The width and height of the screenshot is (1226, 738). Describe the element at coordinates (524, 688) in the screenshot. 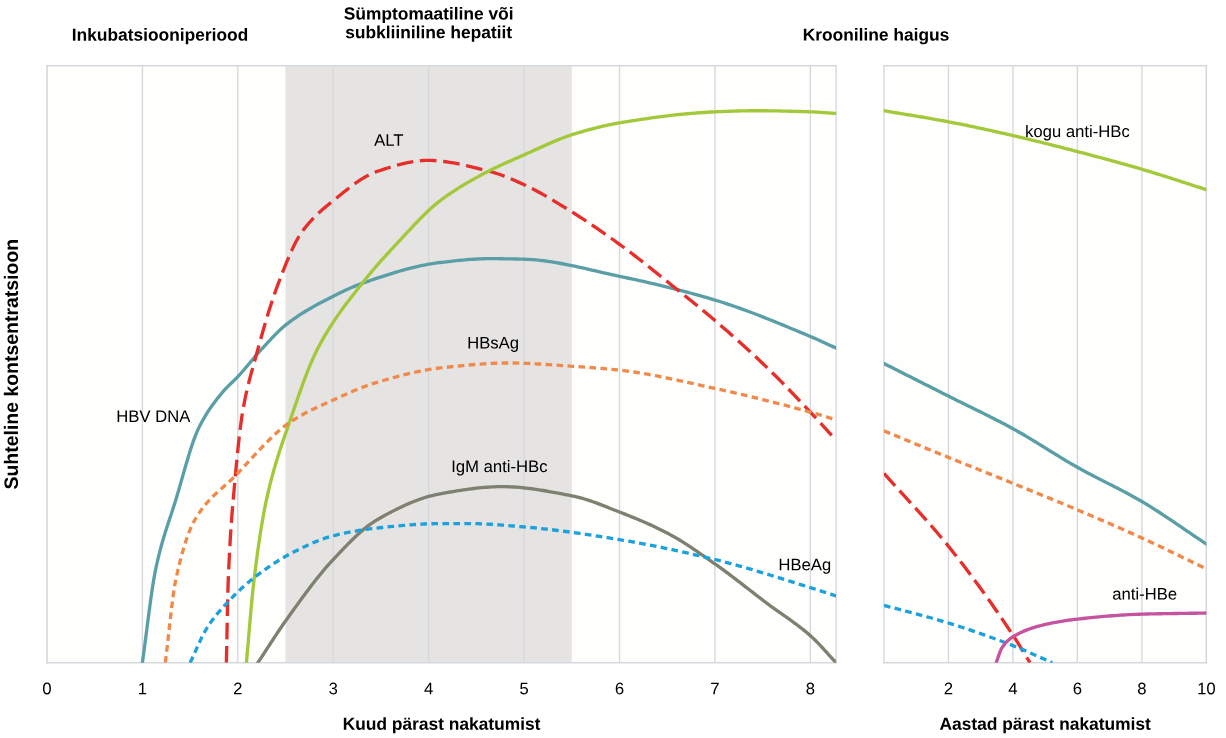

I see `x-tick-label: 5` at that location.